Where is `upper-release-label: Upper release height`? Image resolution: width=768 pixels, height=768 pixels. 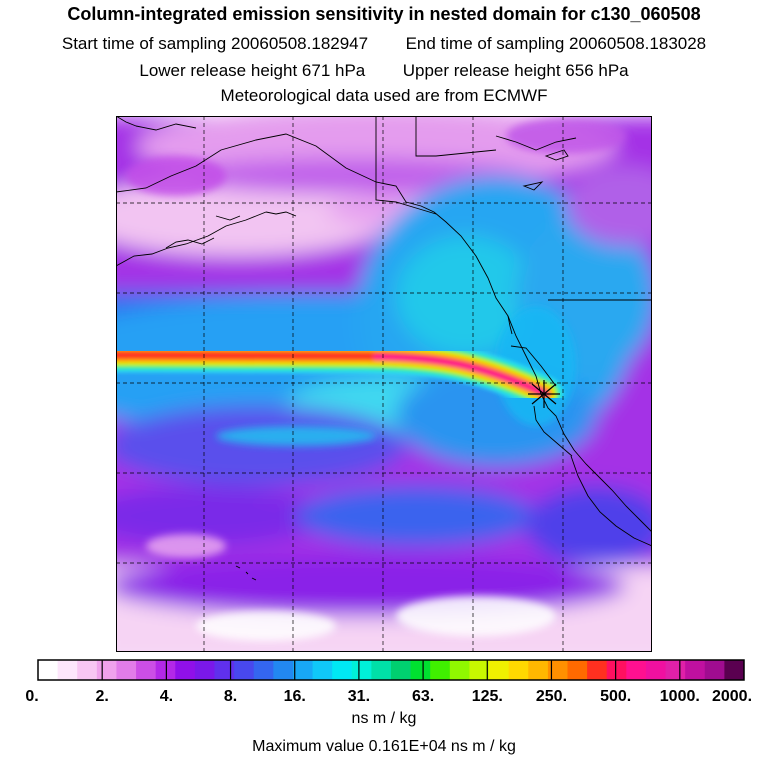 upper-release-label: Upper release height is located at coordinates (481, 70).